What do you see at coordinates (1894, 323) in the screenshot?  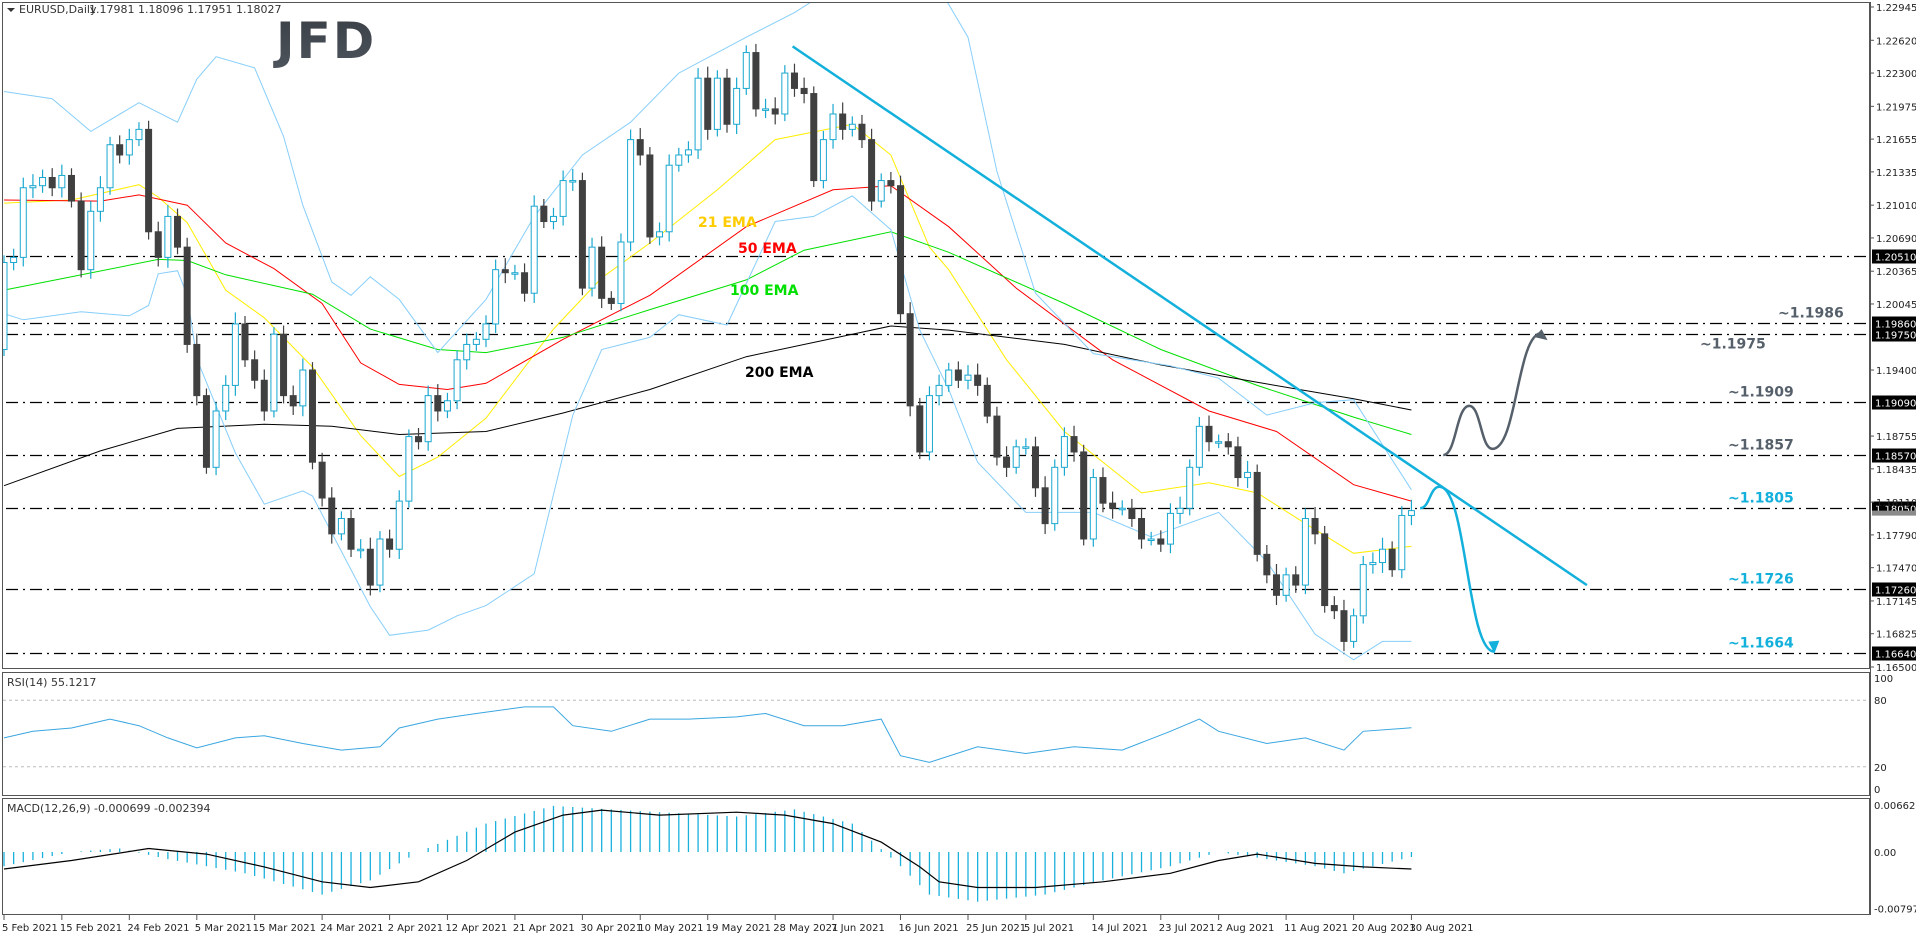 I see `level-axis-tag: 1.19860` at bounding box center [1894, 323].